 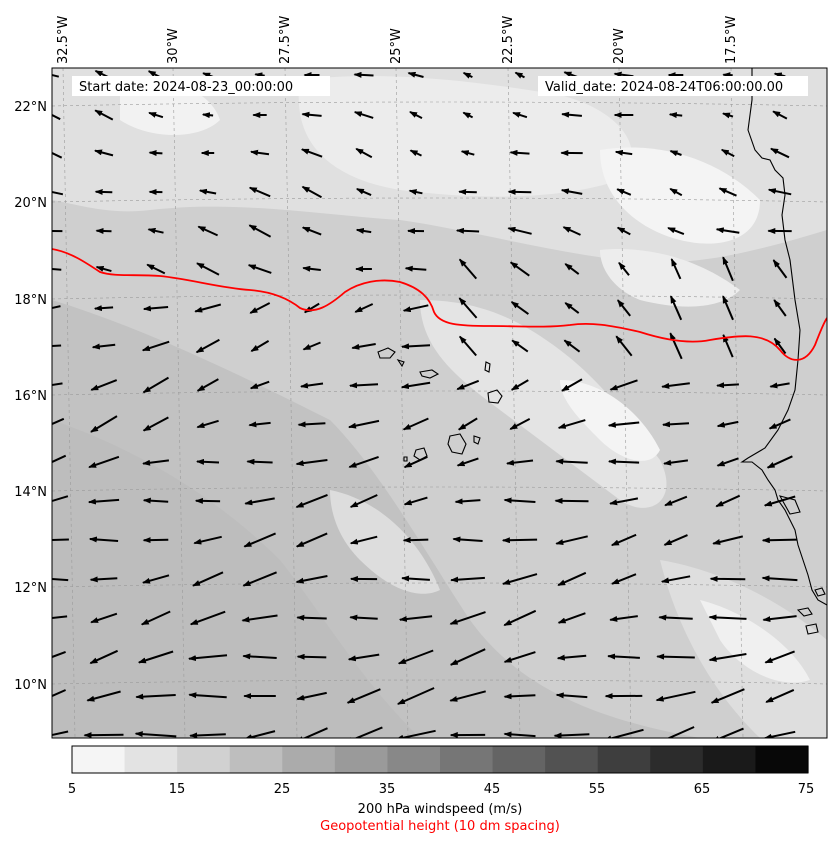 What do you see at coordinates (30, 685) in the screenshot?
I see `lat-label: 10°N` at bounding box center [30, 685].